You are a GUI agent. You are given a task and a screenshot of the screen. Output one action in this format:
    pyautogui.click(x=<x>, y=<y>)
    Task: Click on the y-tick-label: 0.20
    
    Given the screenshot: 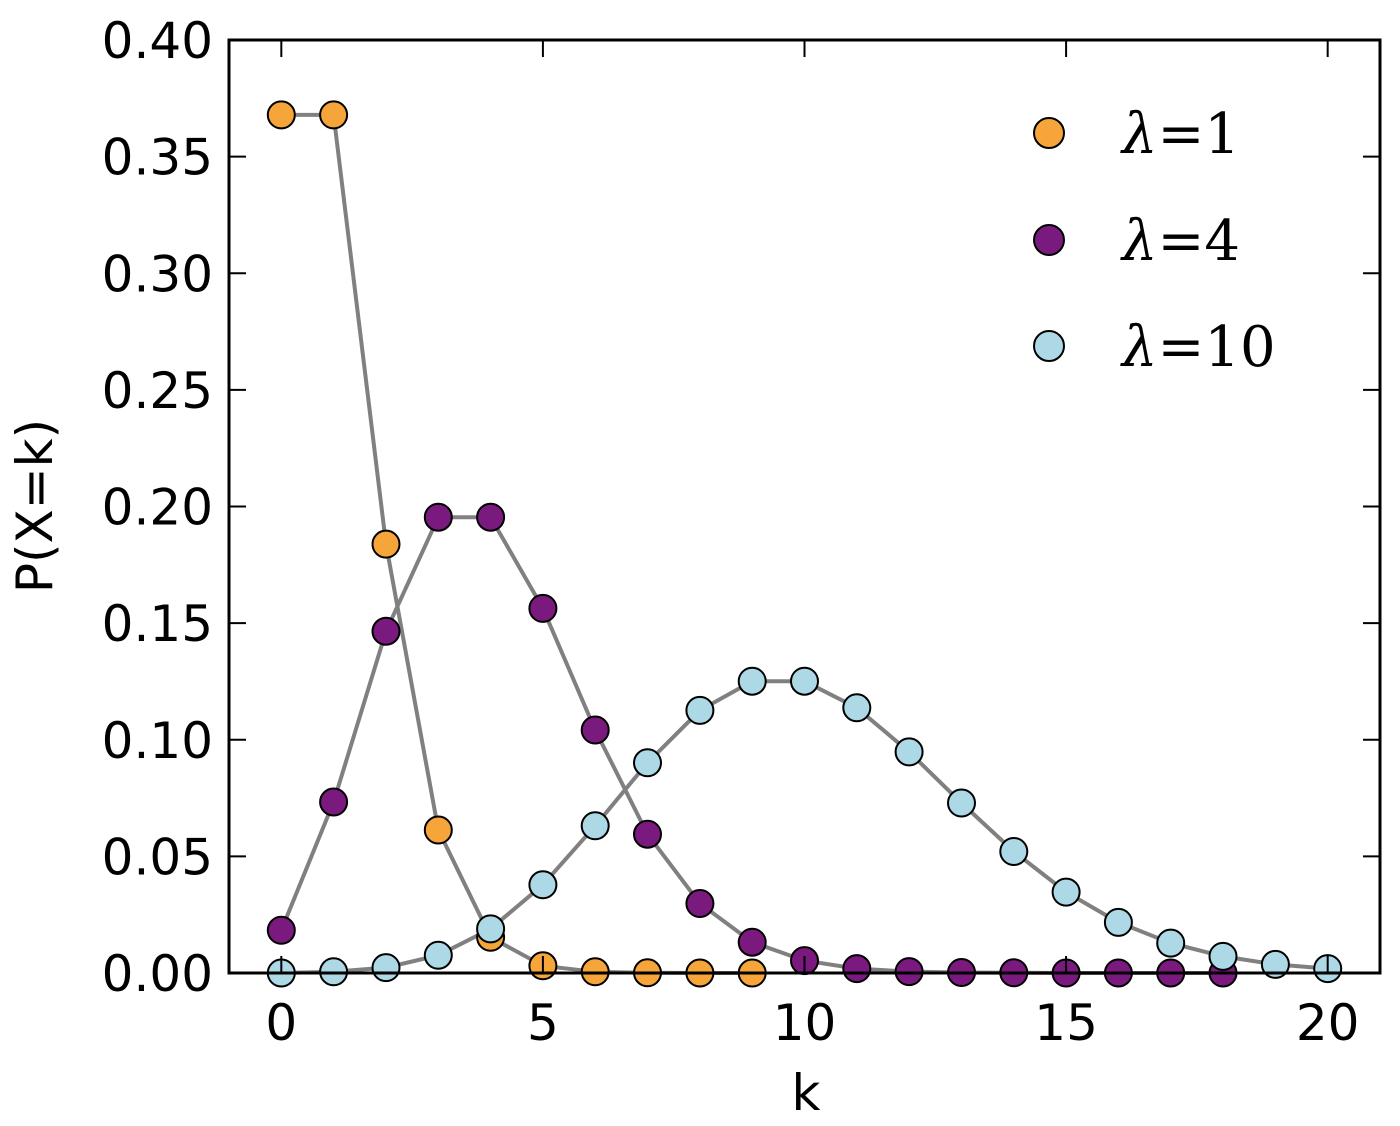 What is the action you would take?
    pyautogui.click(x=157, y=508)
    